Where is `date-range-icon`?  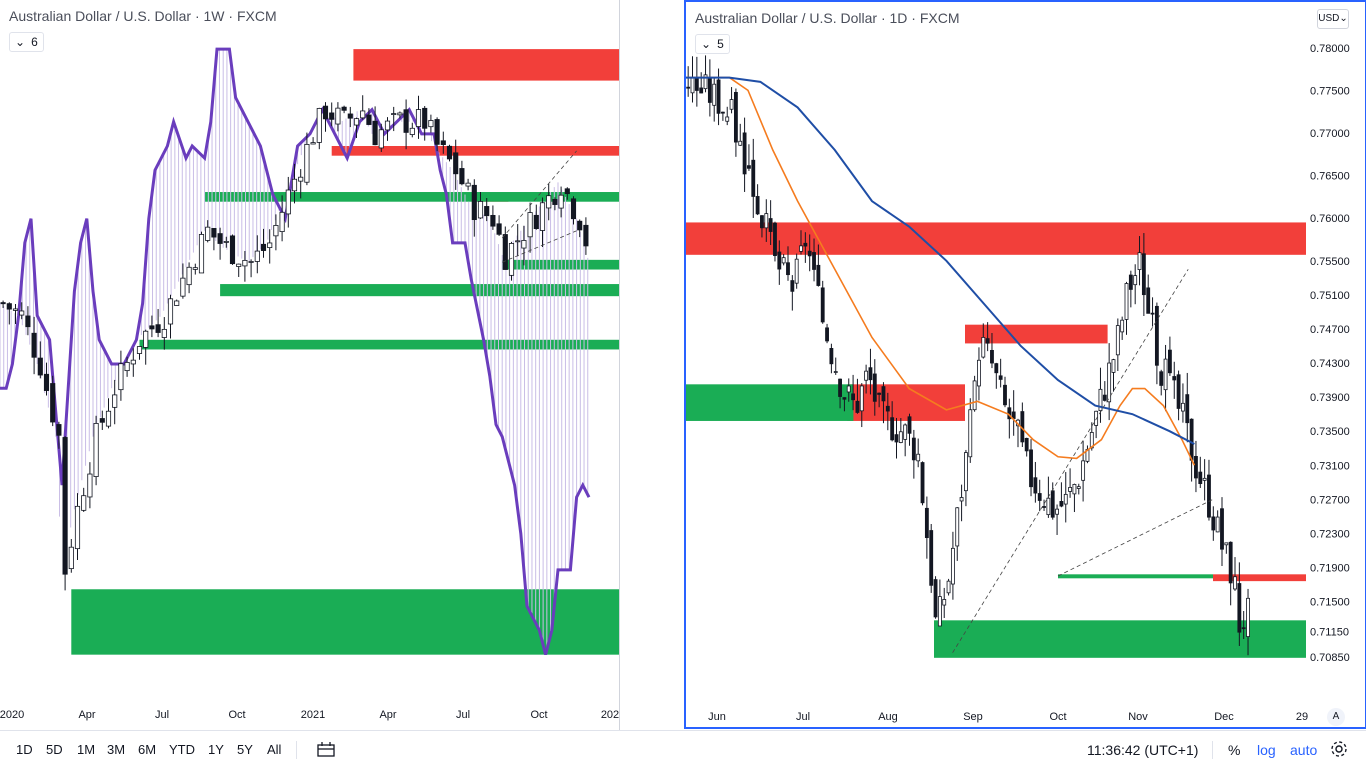
date-range-icon is located at coordinates (326, 750).